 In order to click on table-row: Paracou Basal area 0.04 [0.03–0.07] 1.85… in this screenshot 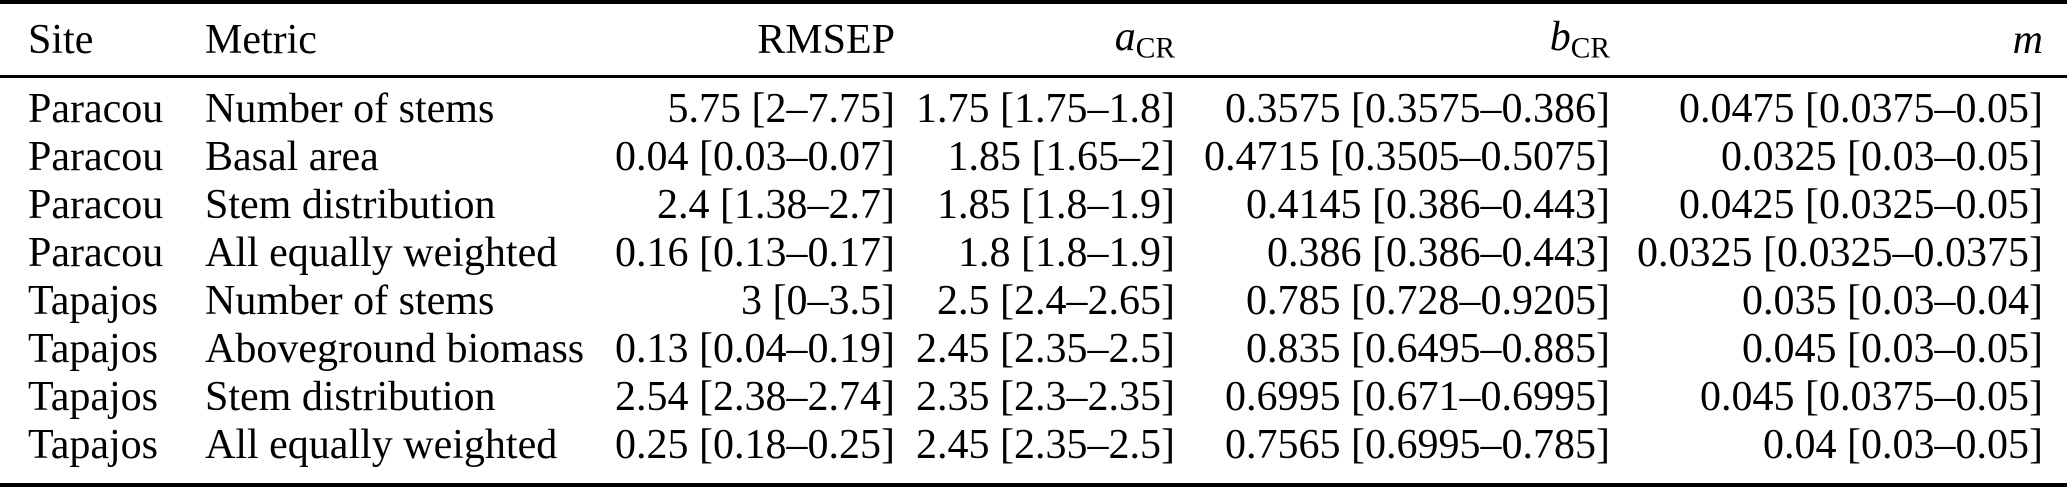, I will do `click(1033, 157)`.